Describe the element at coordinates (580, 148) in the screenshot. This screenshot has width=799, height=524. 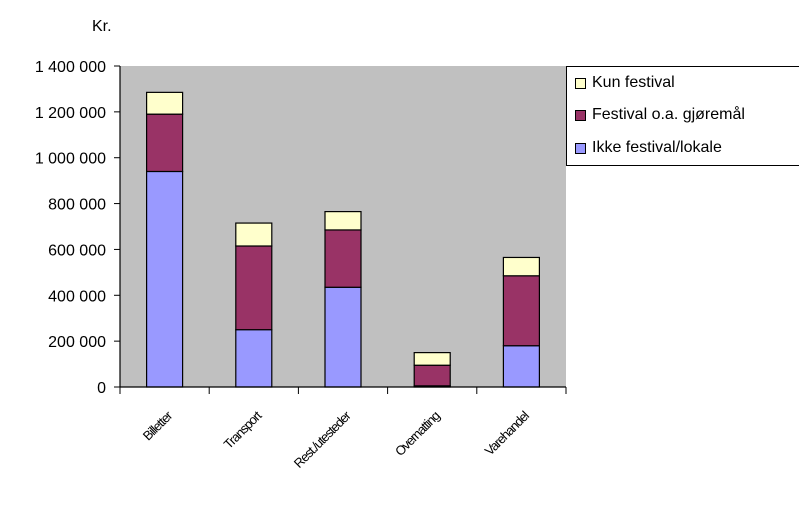
I see `legend-swatch-ikke-festival` at that location.